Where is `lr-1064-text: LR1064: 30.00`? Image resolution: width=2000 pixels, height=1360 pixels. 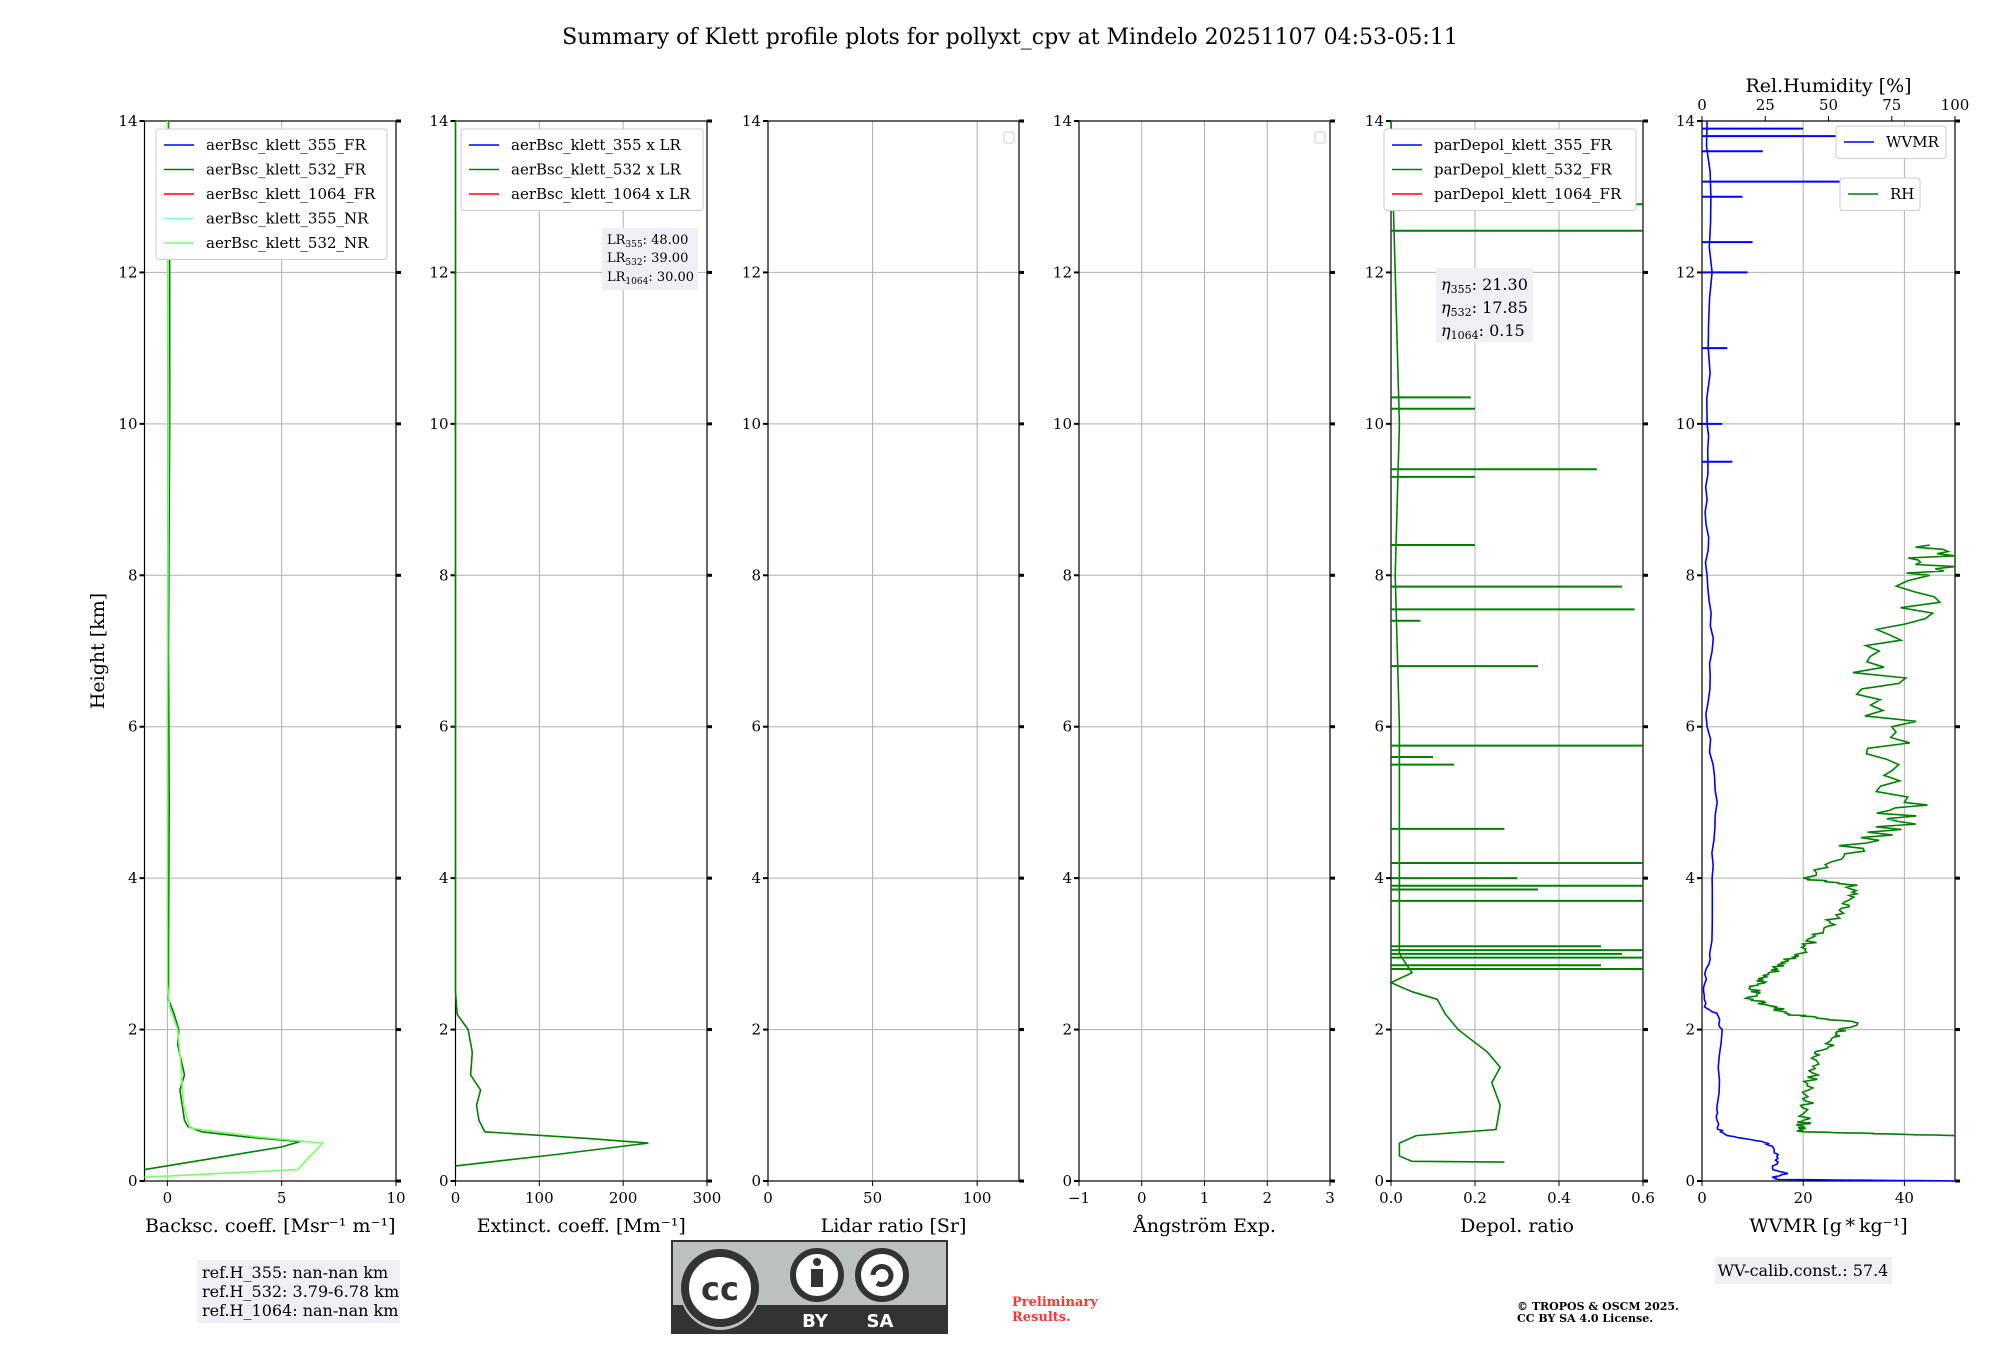
lr-1064-text: LR1064: 30.00 is located at coordinates (650, 278).